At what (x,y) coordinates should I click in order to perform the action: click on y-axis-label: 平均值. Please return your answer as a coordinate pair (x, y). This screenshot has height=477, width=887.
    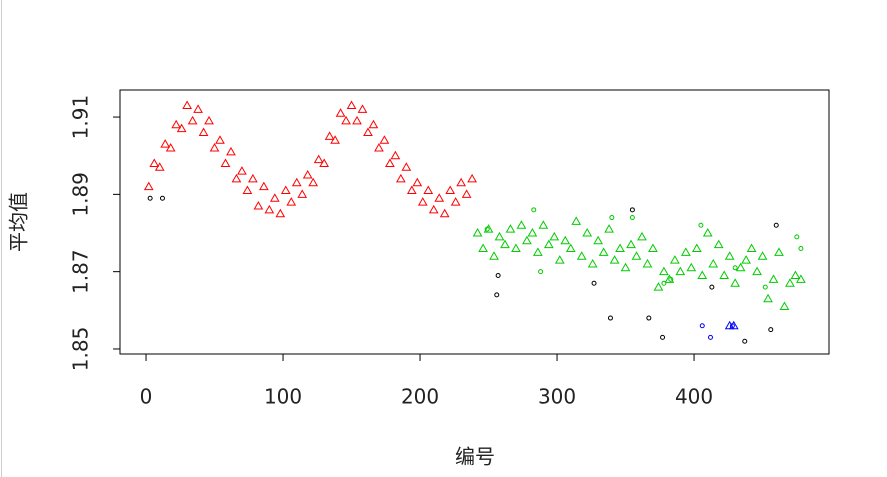
    Looking at the image, I should click on (19, 222).